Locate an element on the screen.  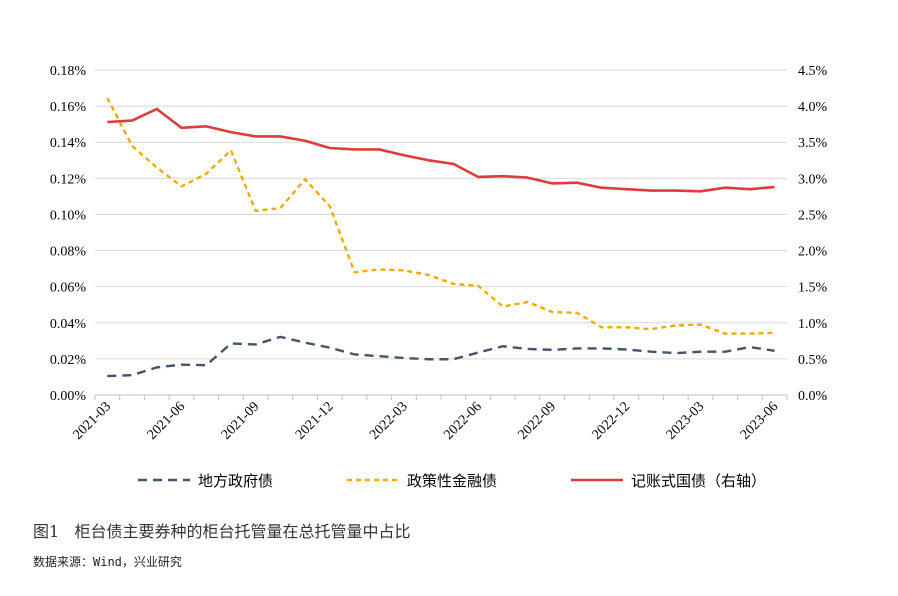
right-tick-label: 1.5% is located at coordinates (813, 288).